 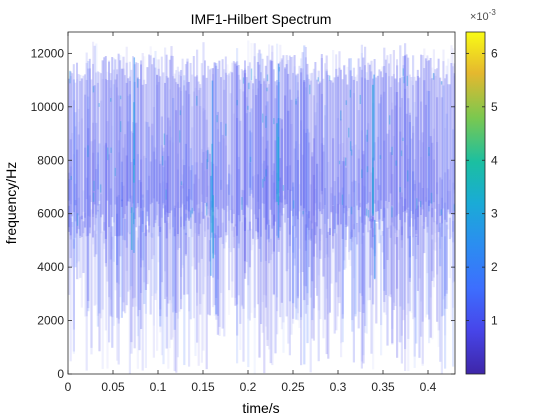 What do you see at coordinates (158, 387) in the screenshot?
I see `x-tick-label: 0.1` at bounding box center [158, 387].